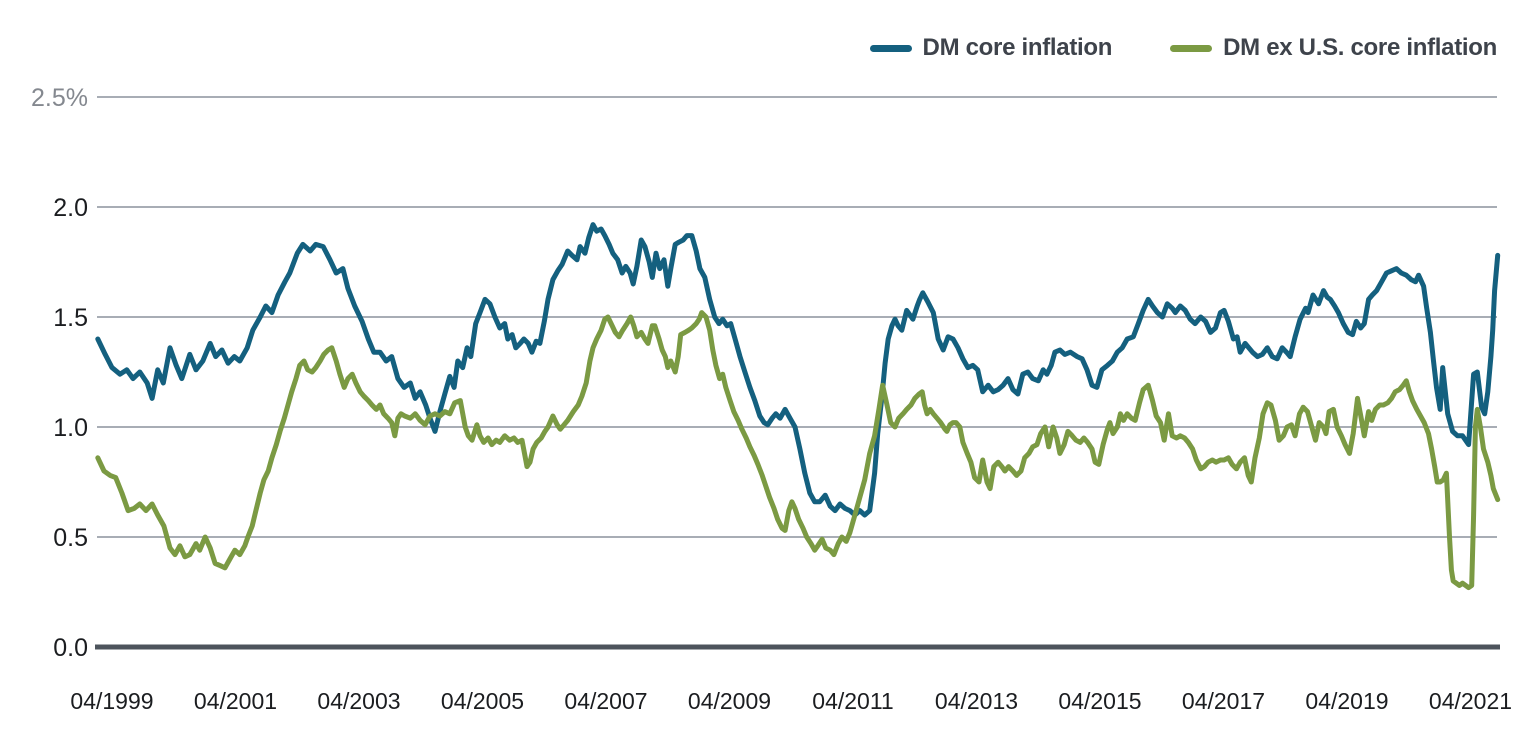 The height and width of the screenshot is (751, 1533). What do you see at coordinates (729, 701) in the screenshot?
I see `x-tick-label: 04/2009` at bounding box center [729, 701].